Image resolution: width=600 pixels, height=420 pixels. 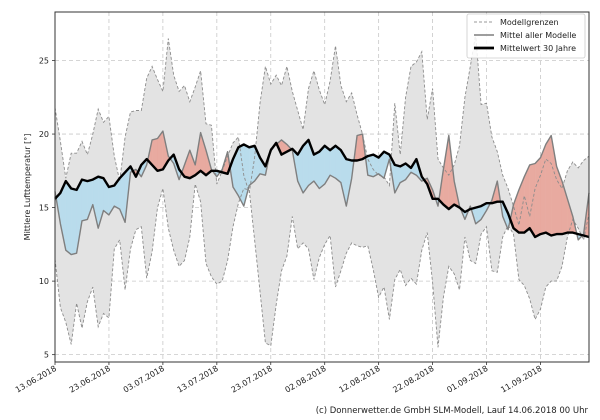 I want to click on y-tick-label: 25, so click(x=44, y=61).